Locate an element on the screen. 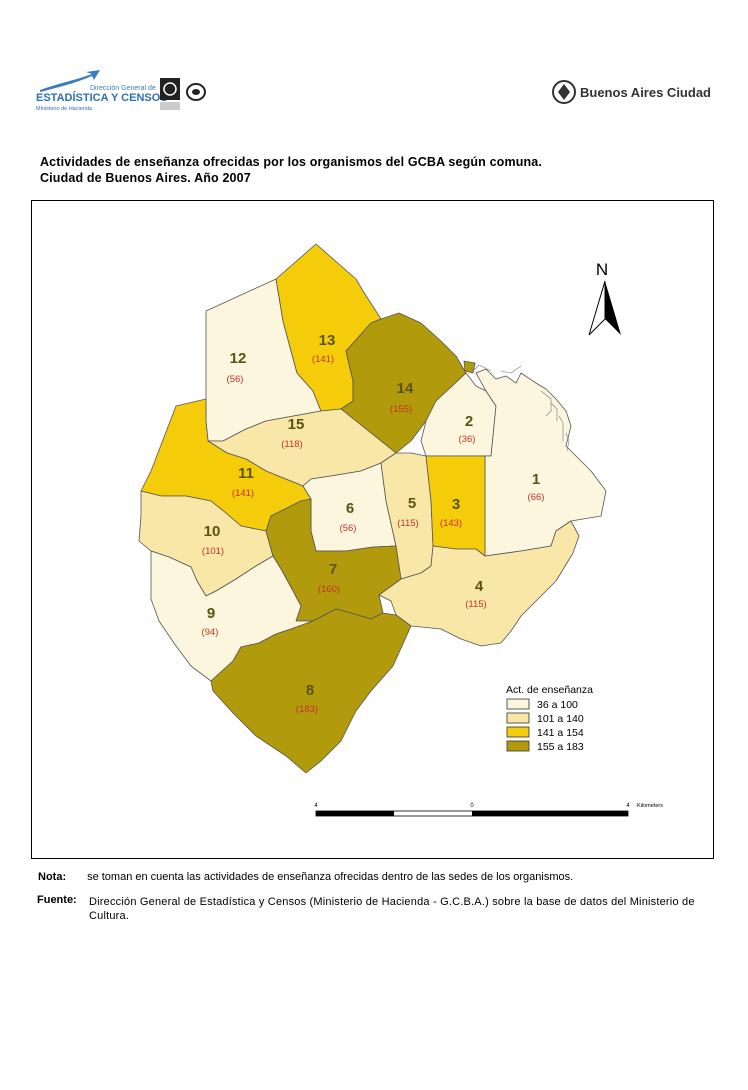 The height and width of the screenshot is (1090, 748). comuna-9-value: (94) is located at coordinates (210, 632).